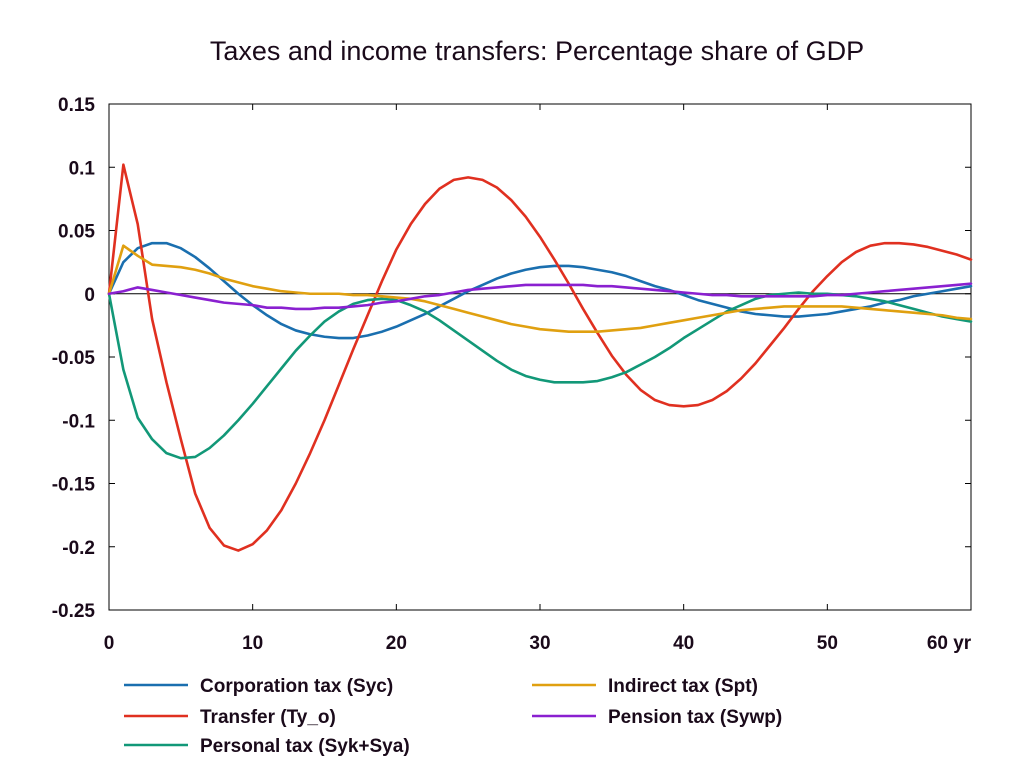  Describe the element at coordinates (695, 717) in the screenshot. I see `legend-label-4: Pension tax (Sywp)` at that location.